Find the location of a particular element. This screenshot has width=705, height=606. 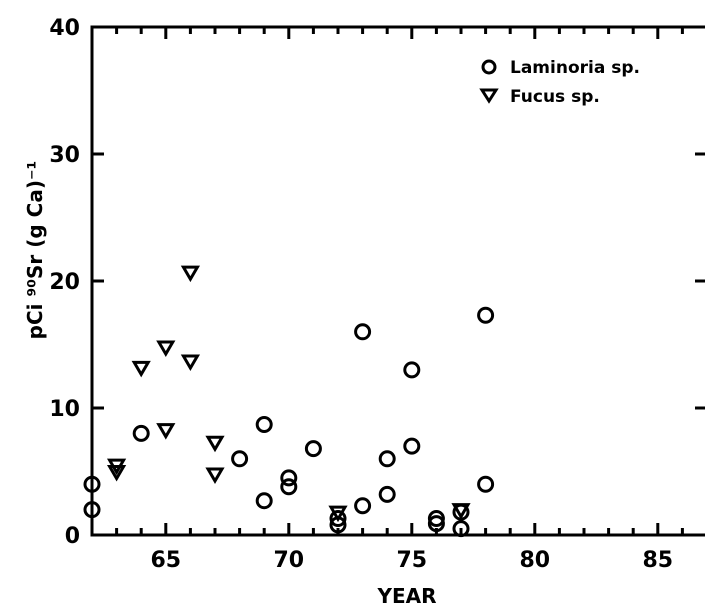

legend-label-laminoria: Laminoria sp. is located at coordinates (575, 68).